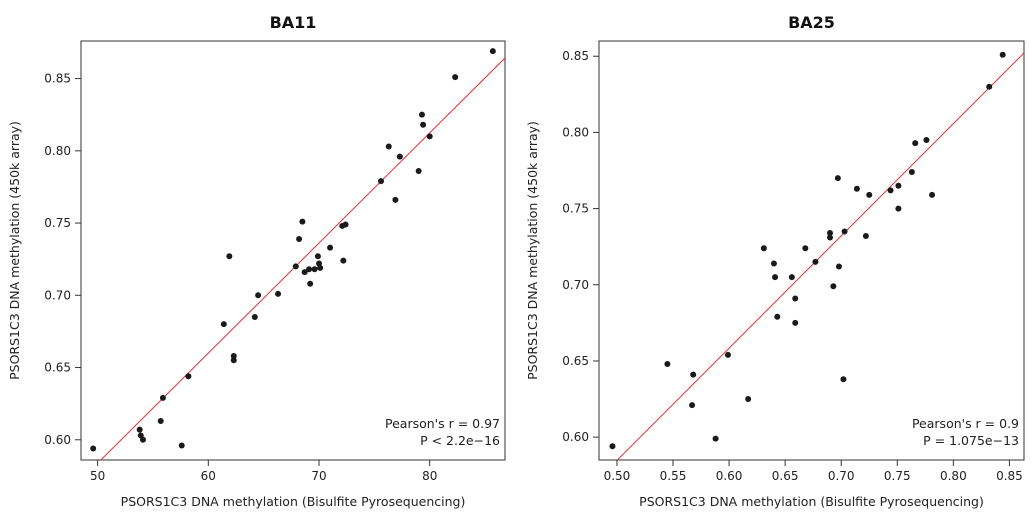  Describe the element at coordinates (429, 476) in the screenshot. I see `x-tick-label: 80` at that location.